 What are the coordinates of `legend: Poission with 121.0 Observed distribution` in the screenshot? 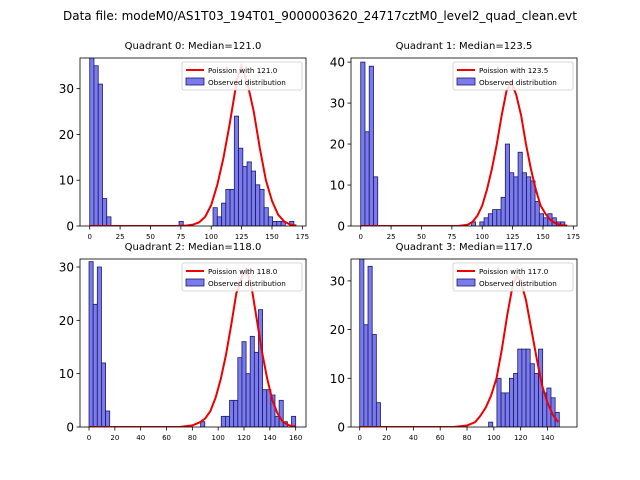 It's located at (242, 76).